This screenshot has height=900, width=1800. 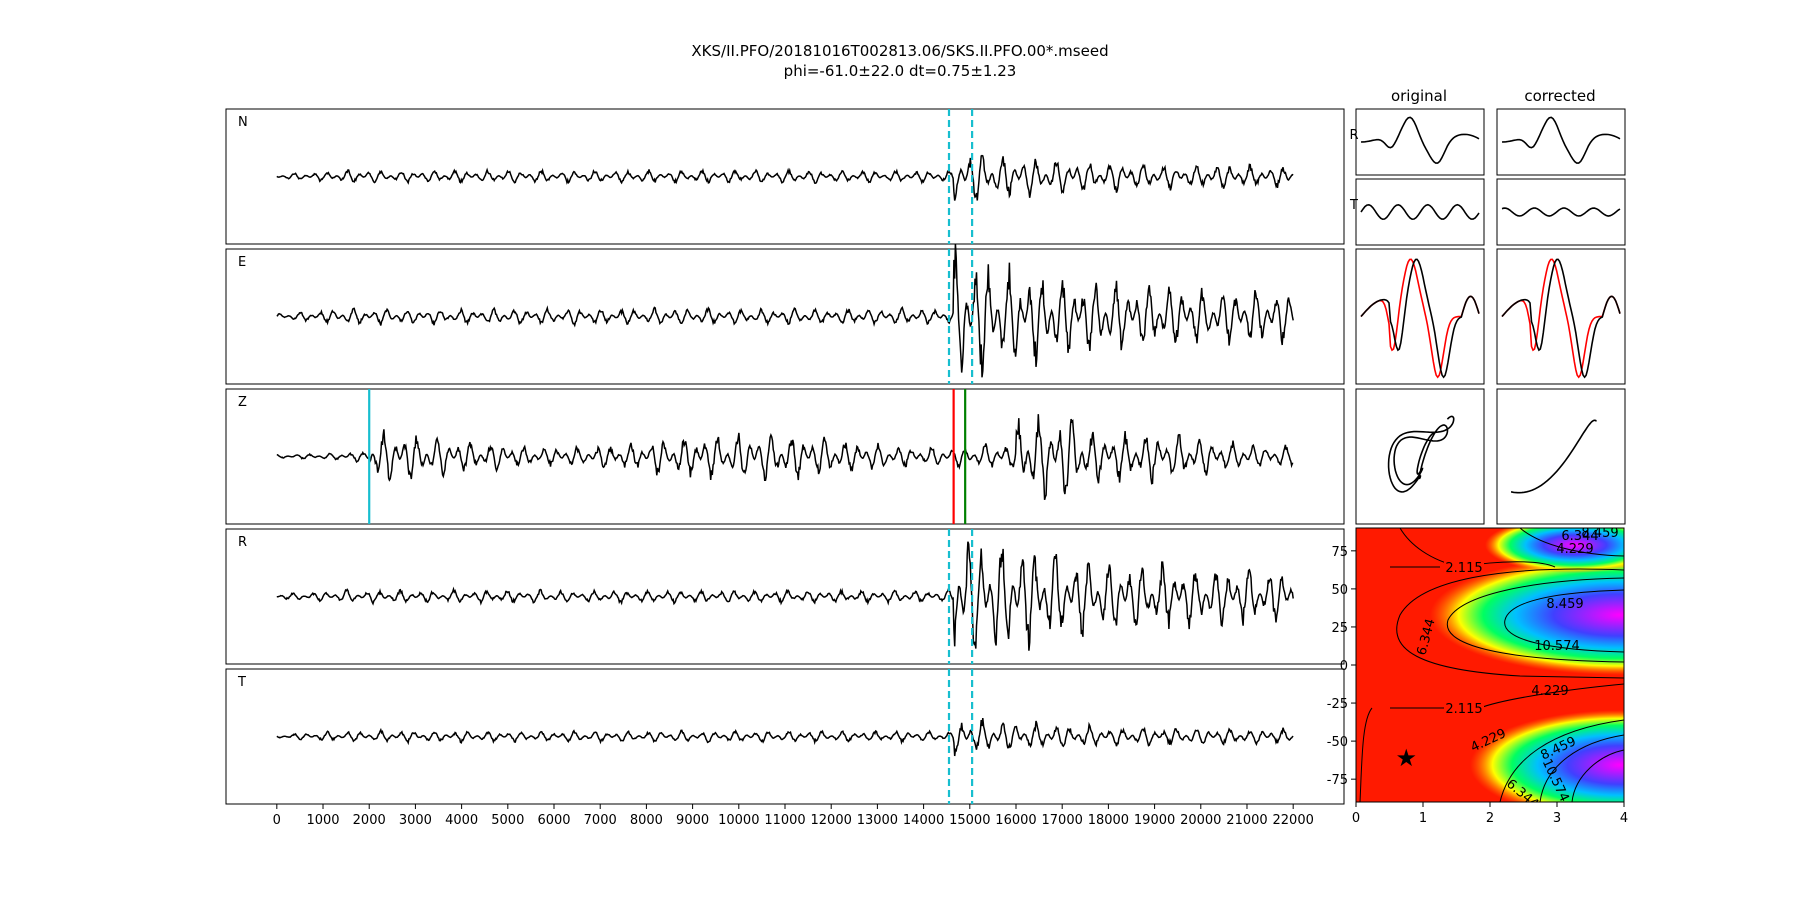 I want to click on x-tick-label: 19000, so click(x=1154, y=820).